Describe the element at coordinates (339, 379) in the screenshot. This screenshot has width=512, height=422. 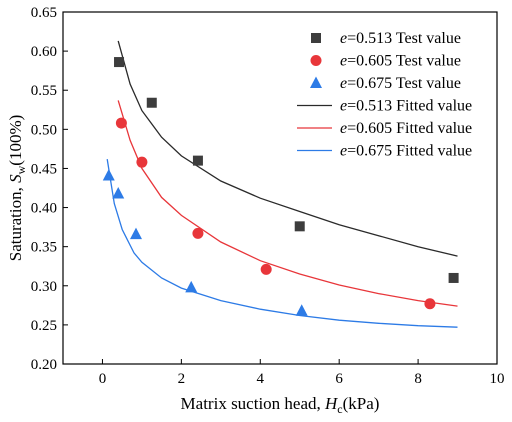
I see `x-tick-label: 6` at that location.